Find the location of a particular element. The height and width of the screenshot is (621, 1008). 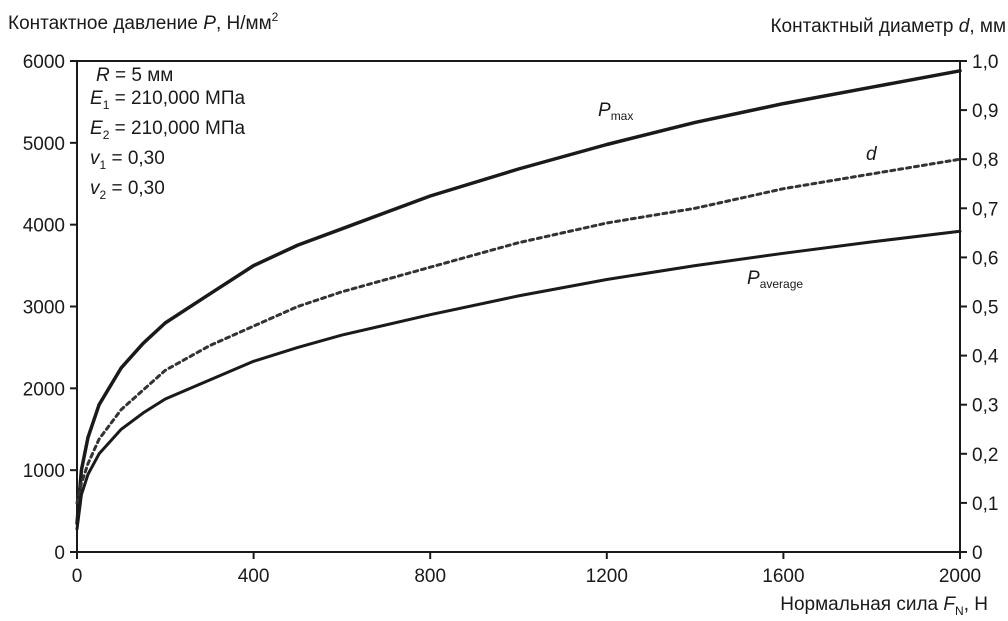

x-tick-label-1: 400 is located at coordinates (254, 576).